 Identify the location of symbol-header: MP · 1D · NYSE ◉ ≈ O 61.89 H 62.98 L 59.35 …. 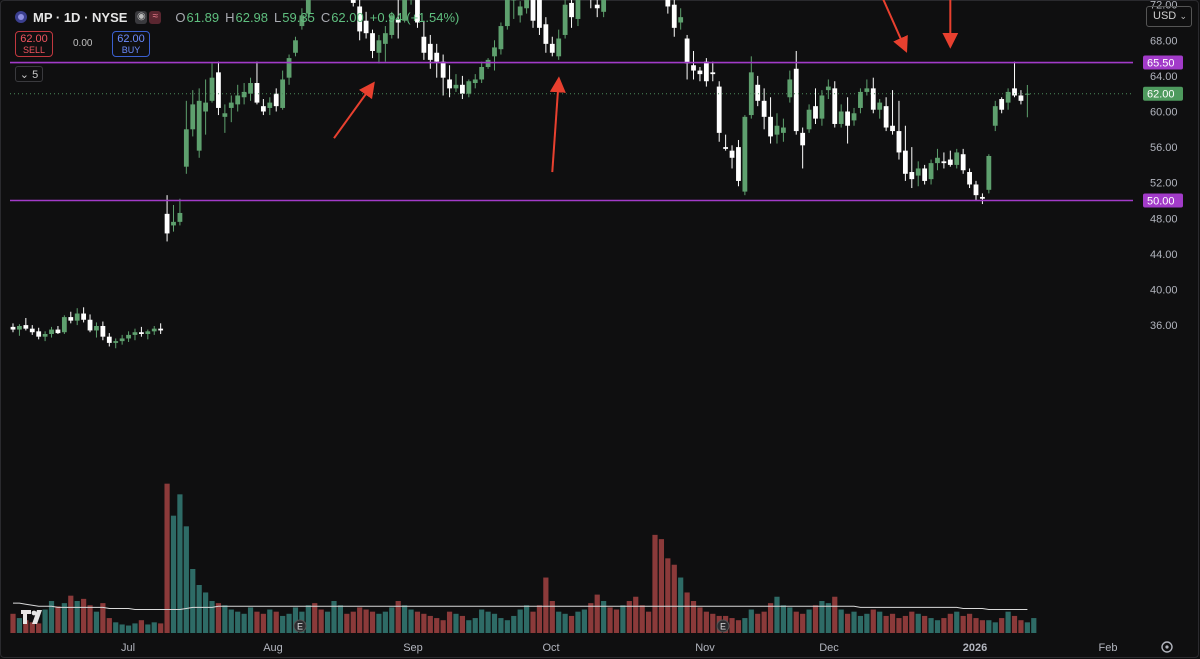
(237, 17).